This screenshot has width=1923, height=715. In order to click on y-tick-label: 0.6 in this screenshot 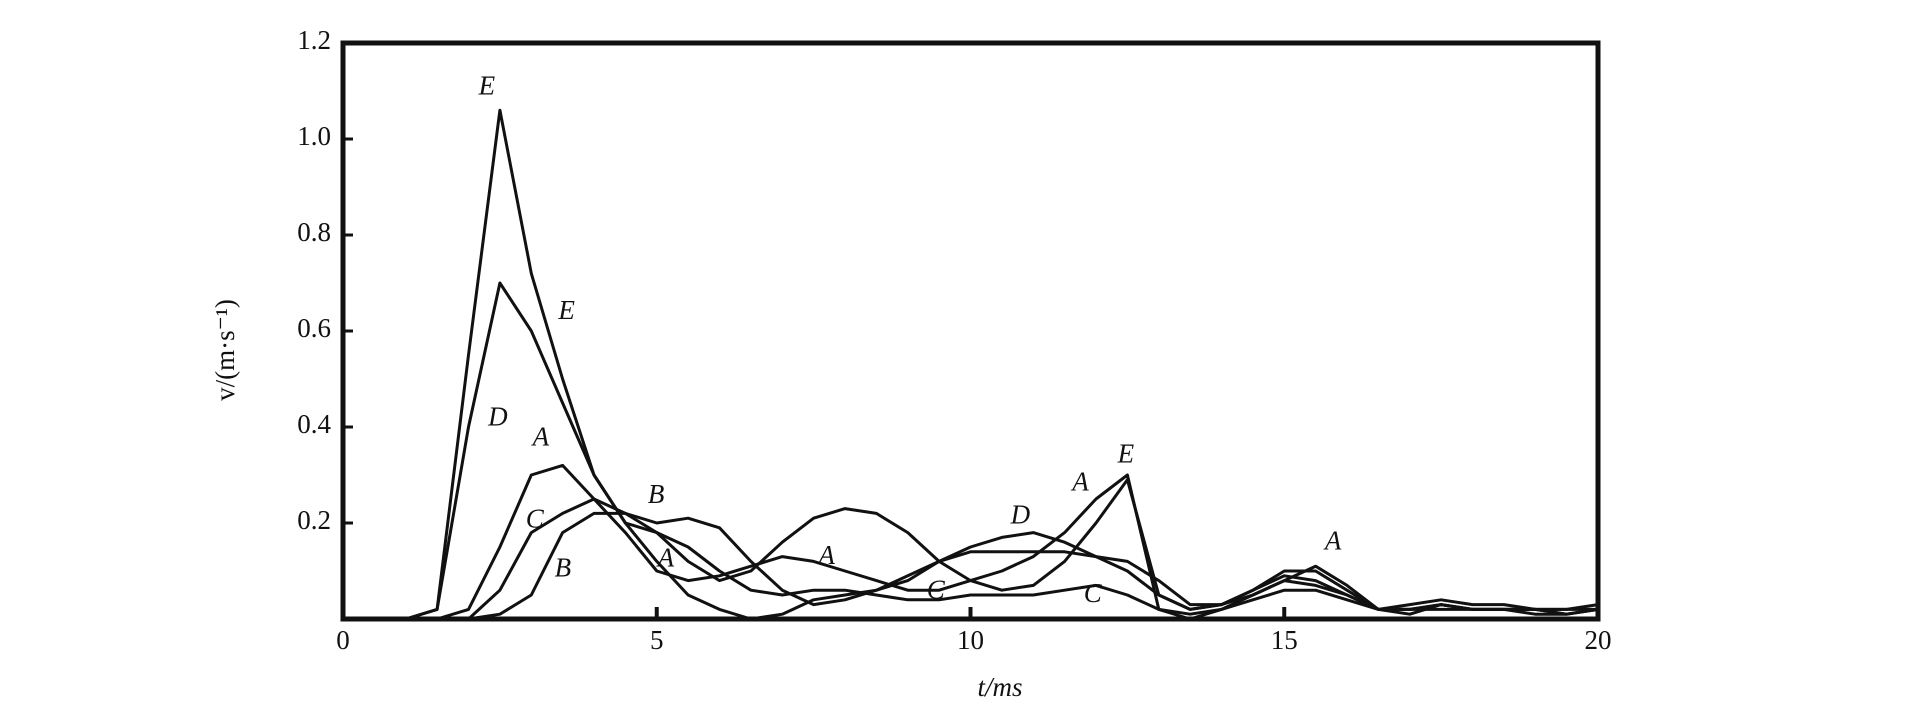, I will do `click(314, 328)`.